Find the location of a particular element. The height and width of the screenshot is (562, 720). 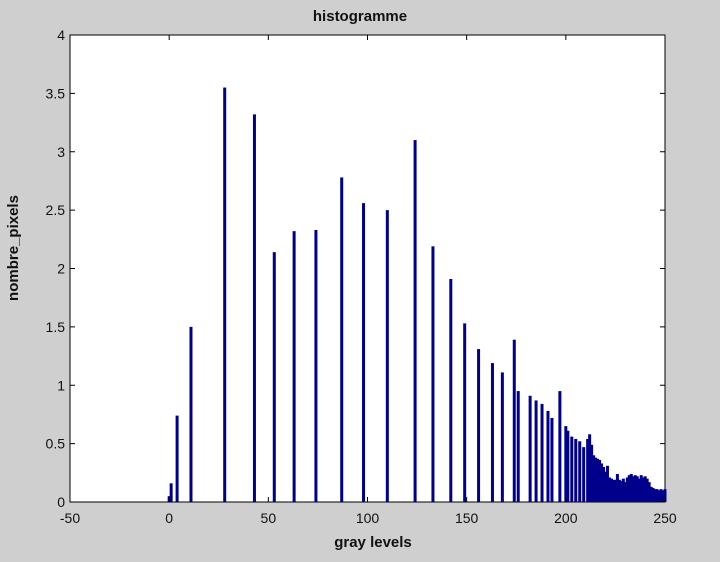

y-tick-label: 2 is located at coordinates (61, 269).